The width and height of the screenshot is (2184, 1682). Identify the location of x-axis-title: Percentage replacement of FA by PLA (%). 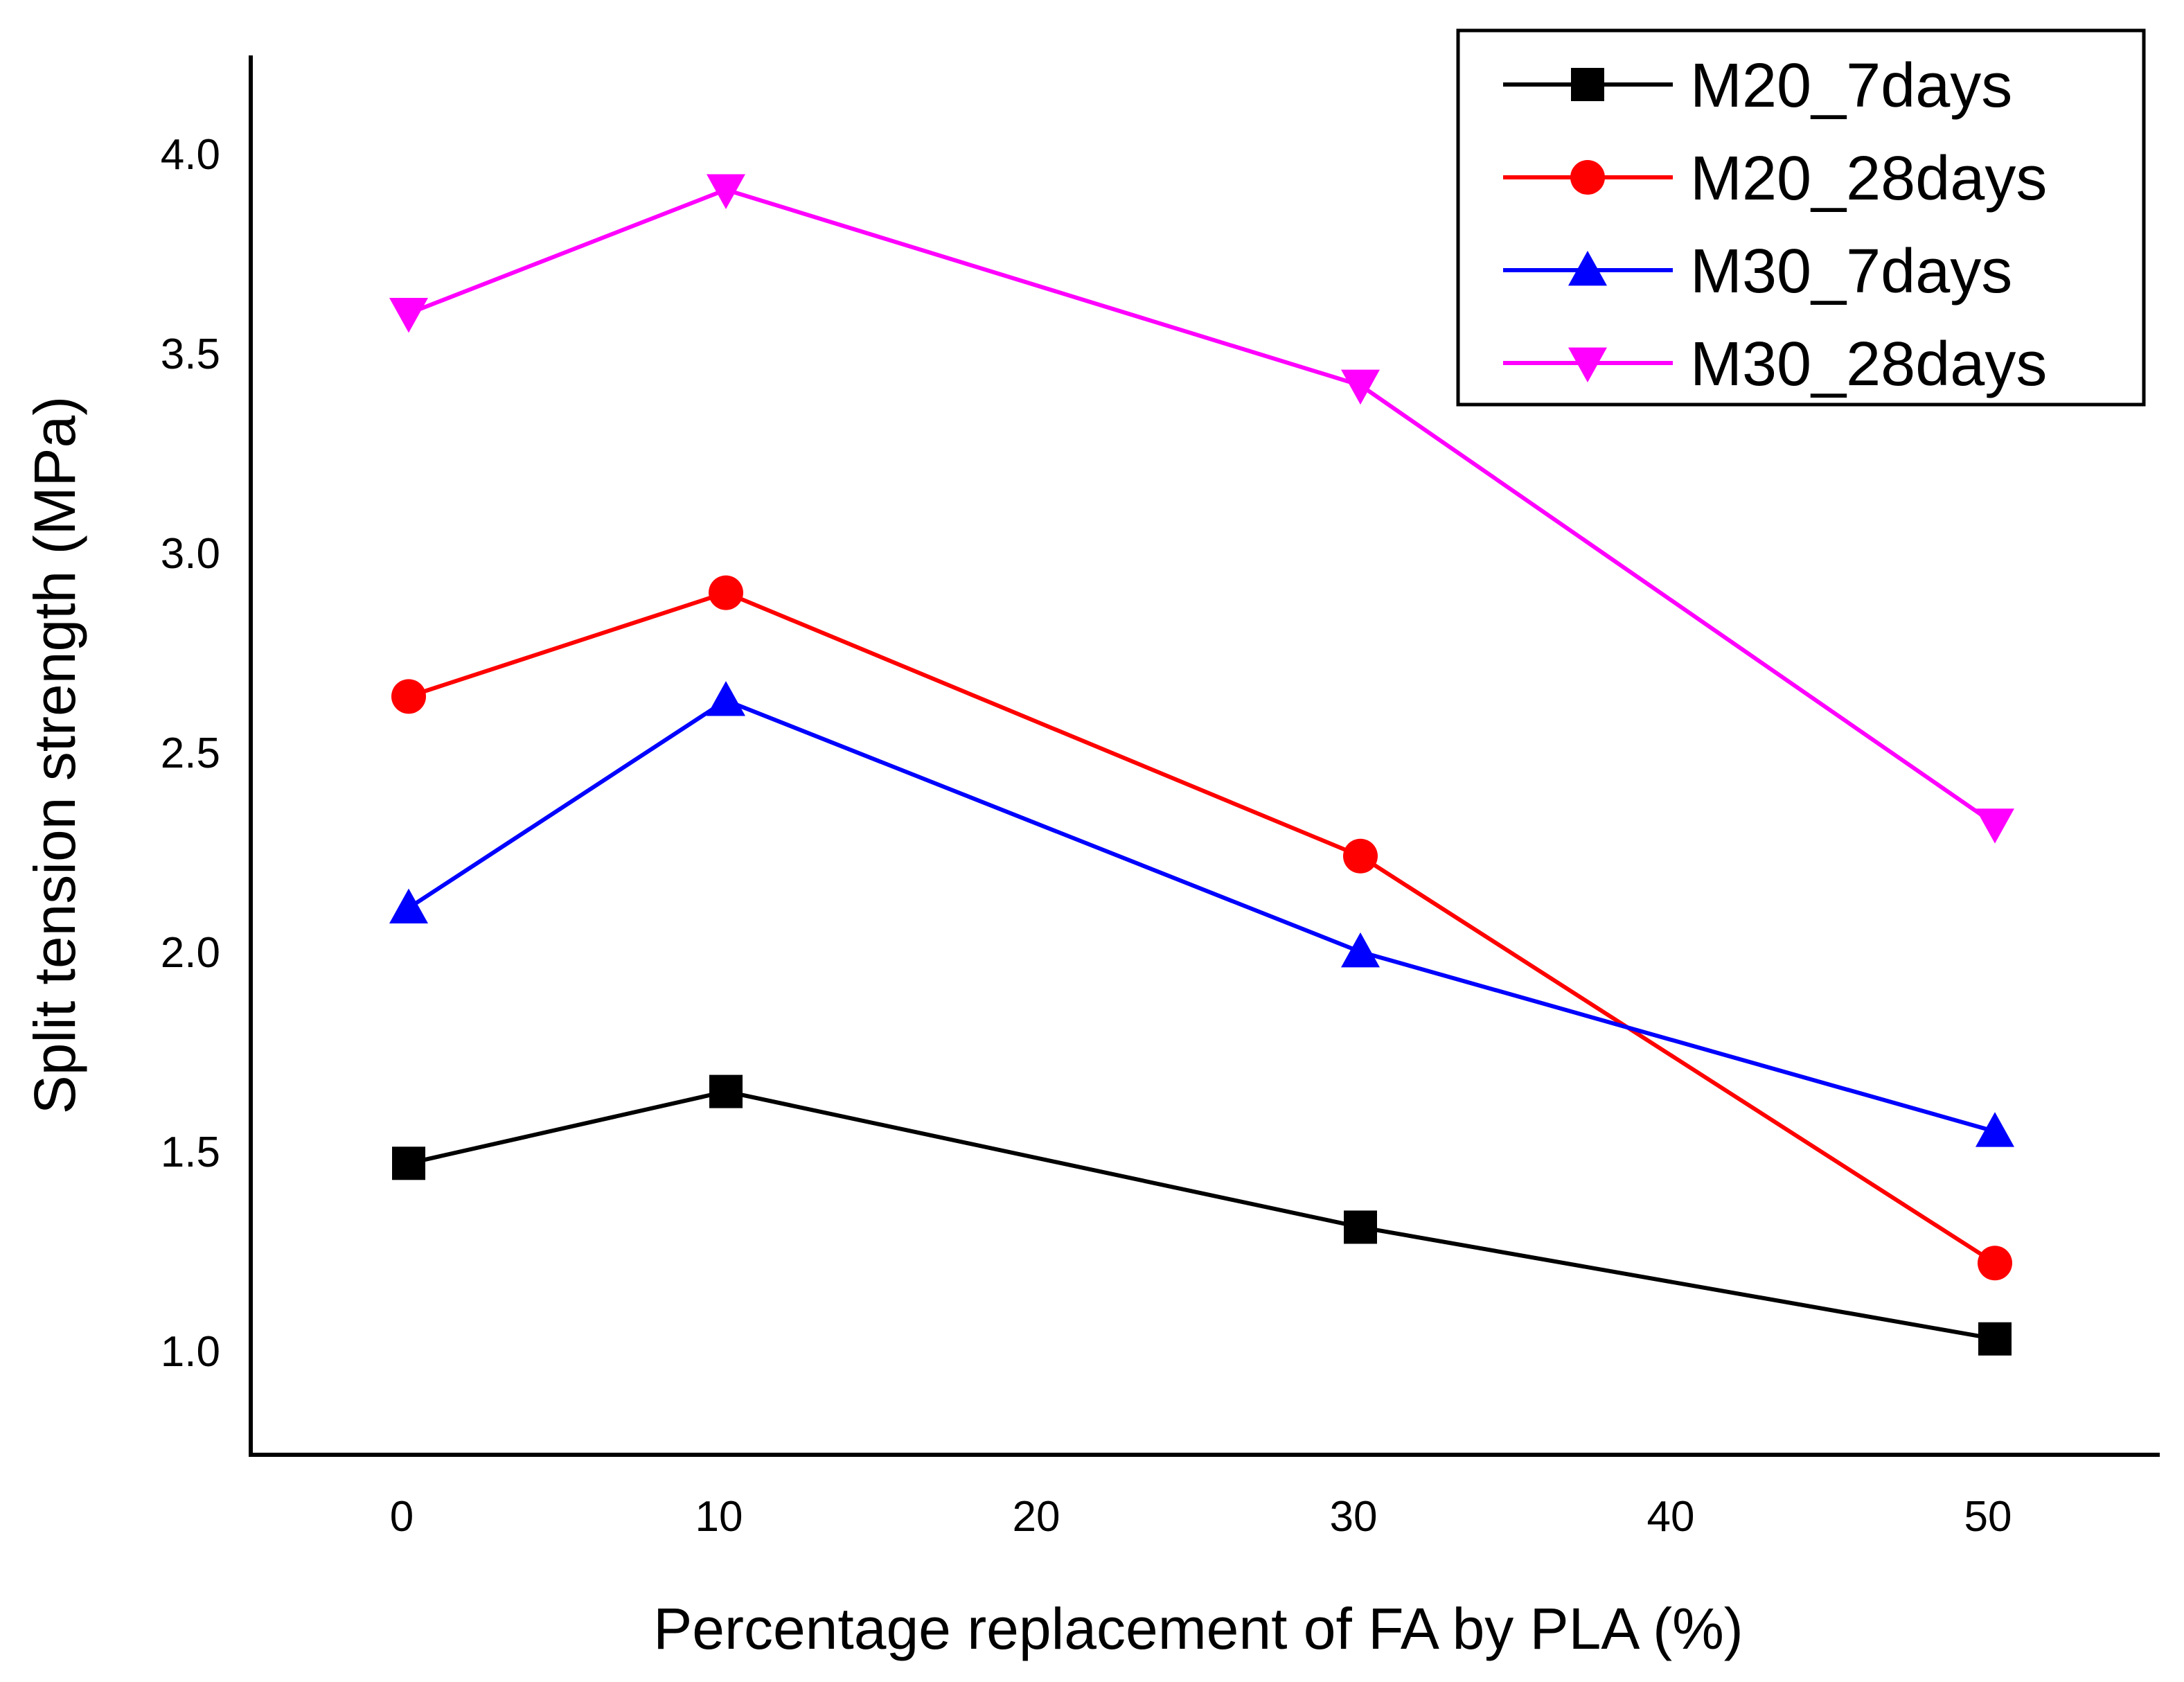
(1198, 1628).